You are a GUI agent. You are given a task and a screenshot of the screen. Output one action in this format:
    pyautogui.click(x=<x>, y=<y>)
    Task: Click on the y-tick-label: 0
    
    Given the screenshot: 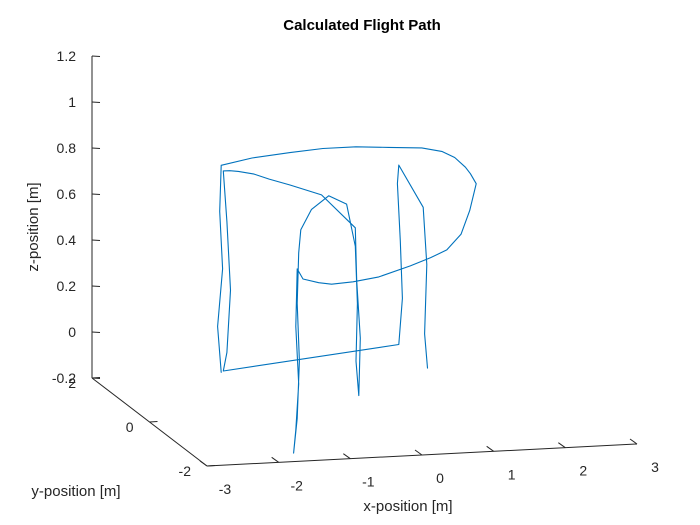 What is the action you would take?
    pyautogui.click(x=130, y=427)
    